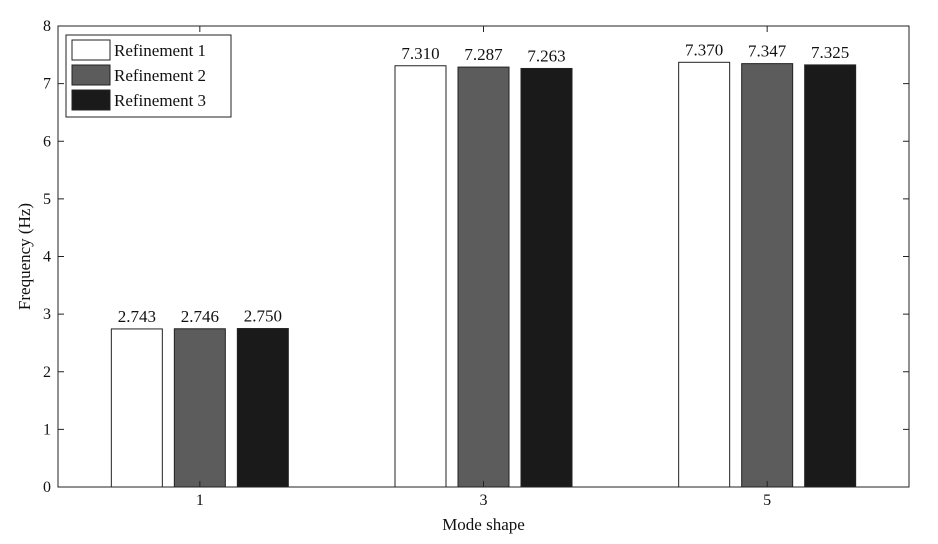 This screenshot has height=544, width=938. Describe the element at coordinates (47, 26) in the screenshot. I see `y-tick-label: 8` at that location.